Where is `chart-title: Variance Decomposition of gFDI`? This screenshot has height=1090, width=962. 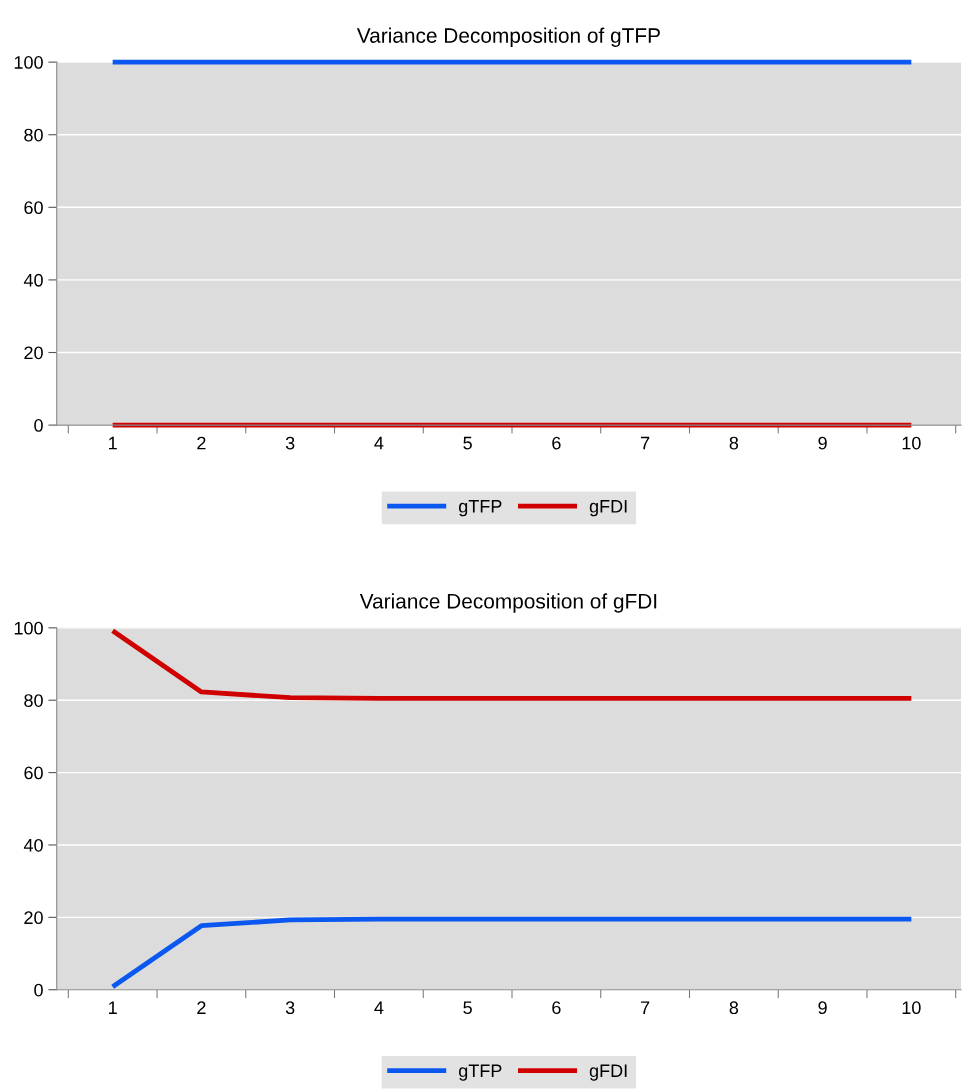
chart-title: Variance Decomposition of gFDI is located at coordinates (508, 603).